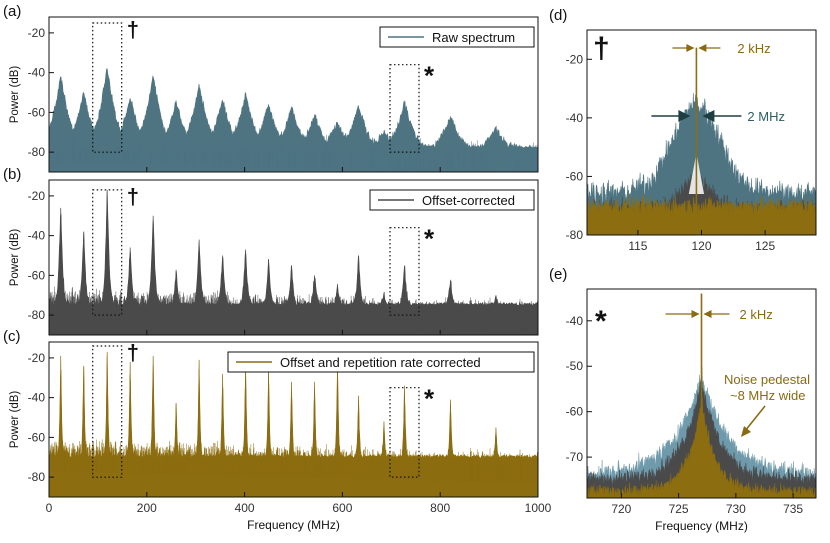 This screenshot has width=830, height=543. Describe the element at coordinates (380, 362) in the screenshot. I see `legend-label: Offset and repetition rate corrected` at that location.